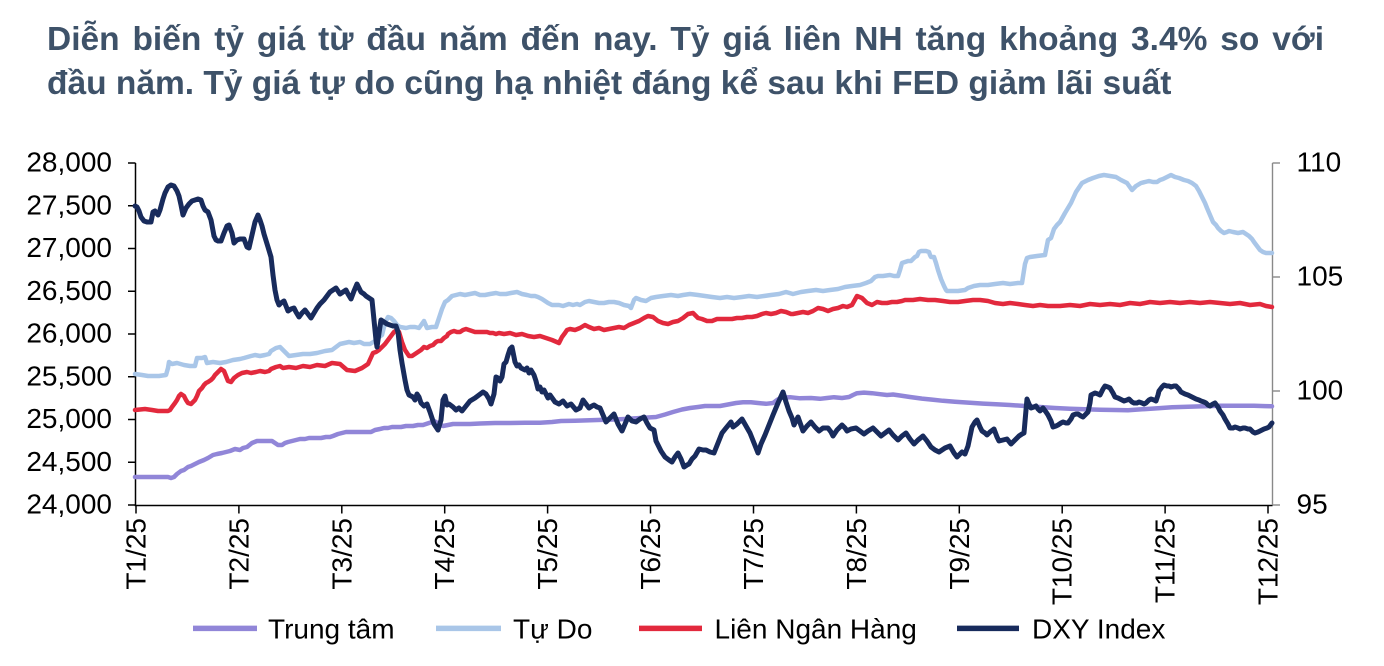 The image size is (1384, 666). Describe the element at coordinates (1165, 560) in the screenshot. I see `svg-text: T11/25` at that location.